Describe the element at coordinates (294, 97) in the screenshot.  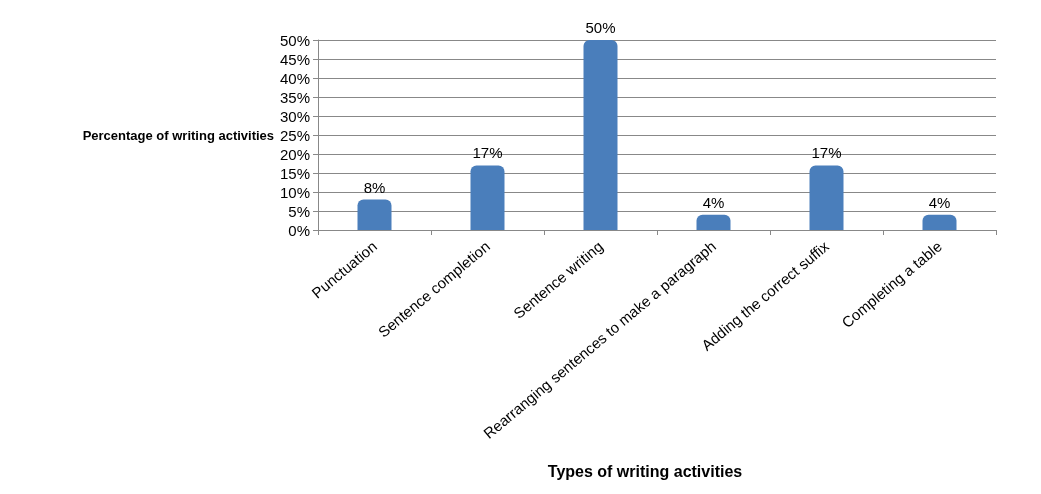
I see `y-tick-label: 35%` at that location.